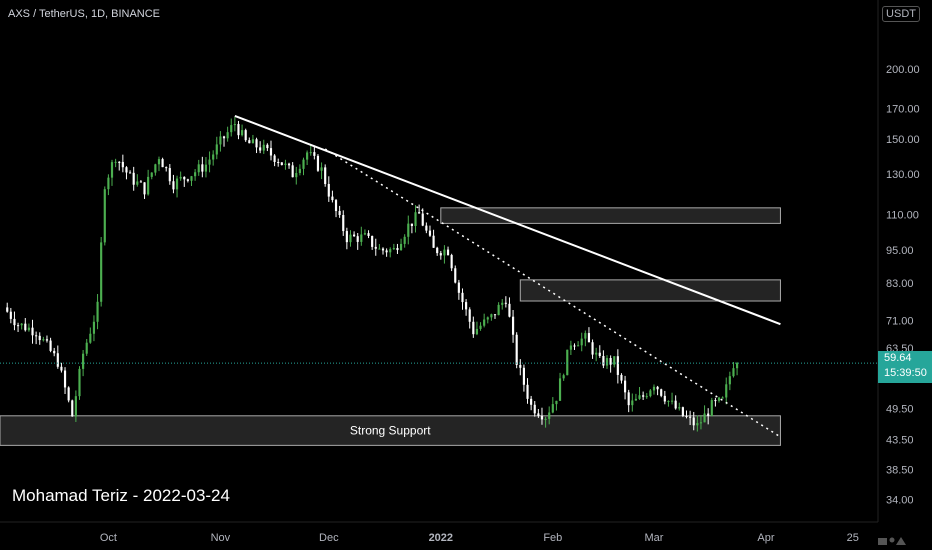 Image resolution: width=932 pixels, height=550 pixels. Describe the element at coordinates (892, 541) in the screenshot. I see `tradingview-logo-icon` at that location.